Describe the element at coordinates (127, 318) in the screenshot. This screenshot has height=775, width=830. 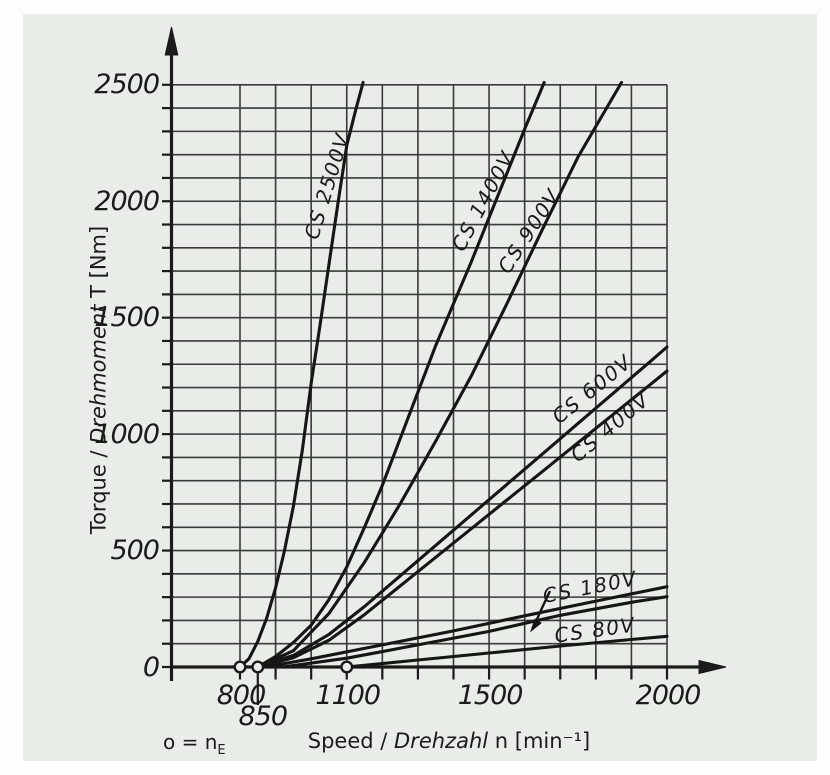
I see `y-tick-label-1500: 1500` at that location.